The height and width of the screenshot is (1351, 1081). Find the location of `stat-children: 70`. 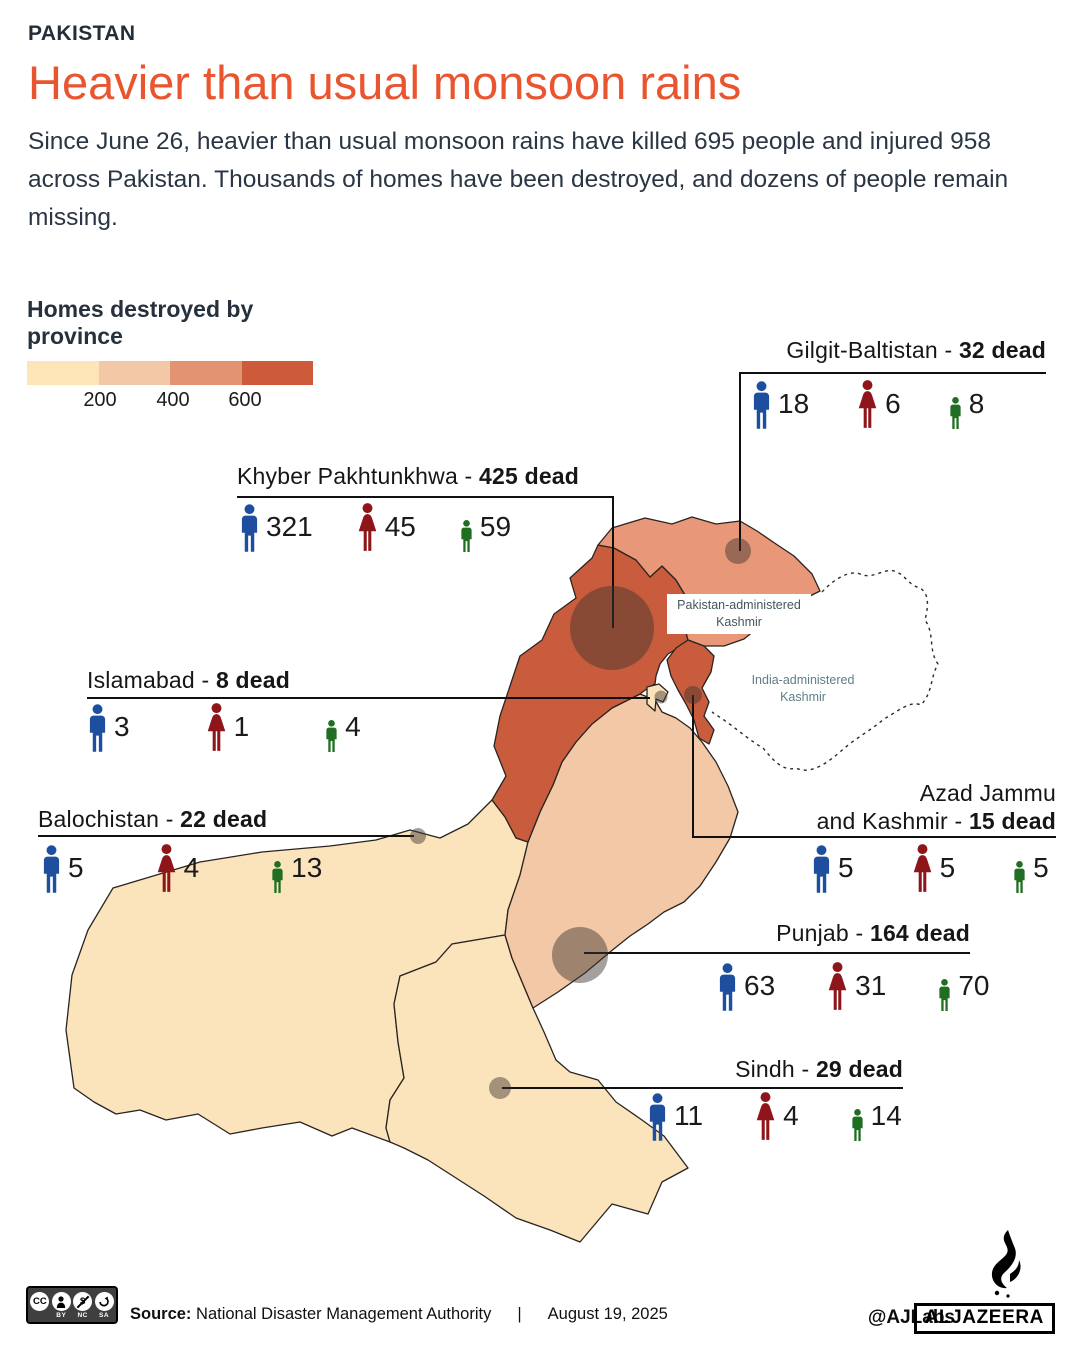

stat-children: 70 is located at coordinates (963, 986).